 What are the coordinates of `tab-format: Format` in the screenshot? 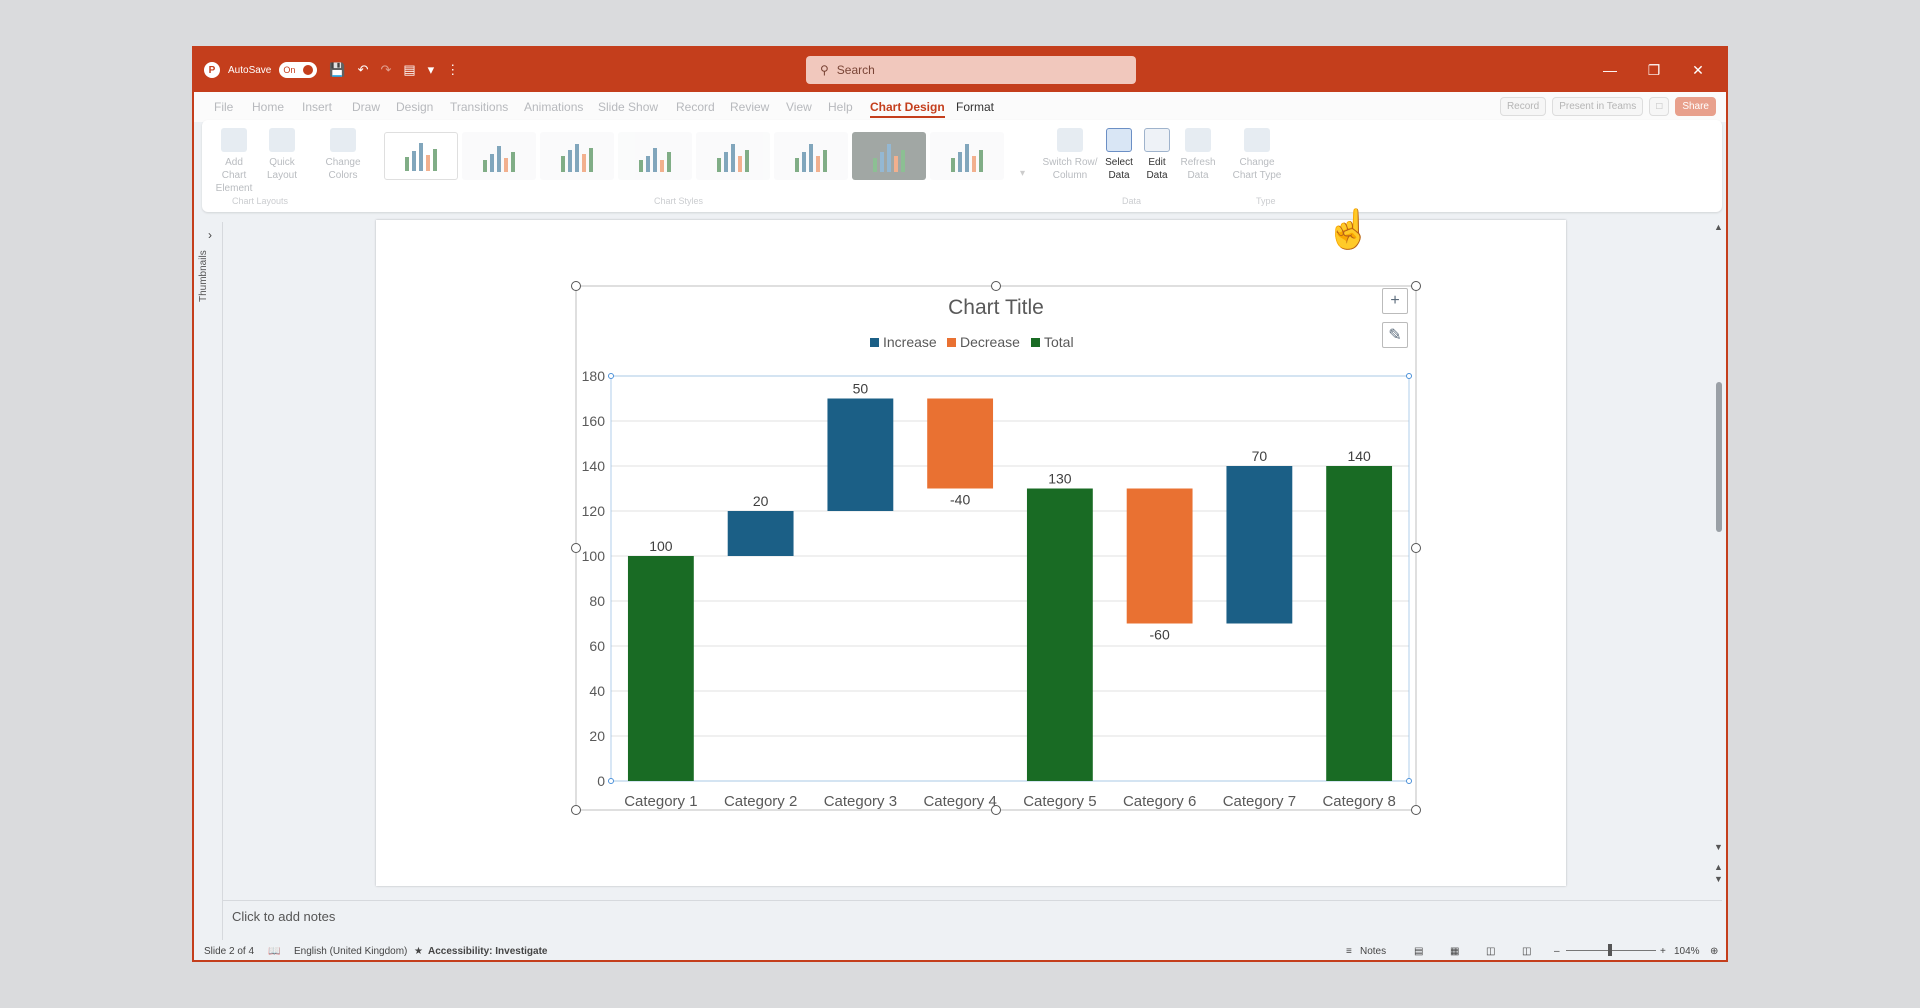 It's located at (975, 107).